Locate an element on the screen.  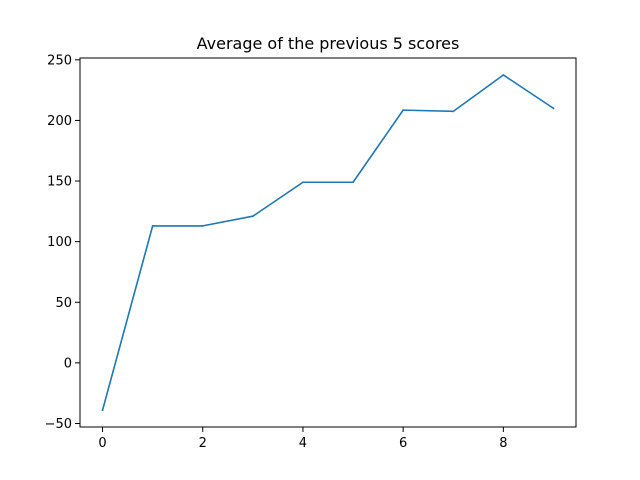
chart-title: Average of the previous 5 scores is located at coordinates (328, 43).